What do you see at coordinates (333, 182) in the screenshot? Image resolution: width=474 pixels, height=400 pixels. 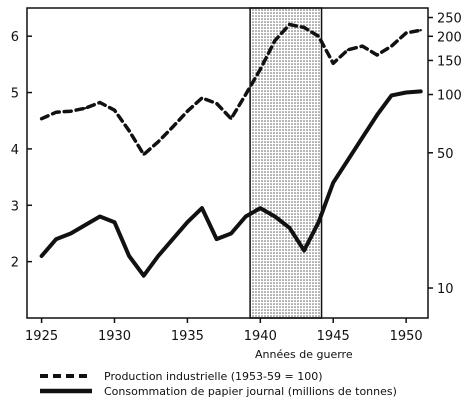 I see `newsprint-point-1945` at bounding box center [333, 182].